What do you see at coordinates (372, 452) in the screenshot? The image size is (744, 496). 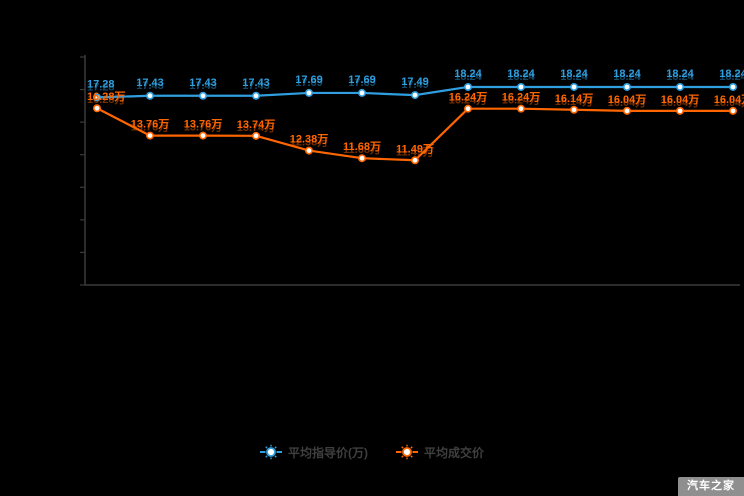 I see `chart-legend: 平均指导价(万) 平均成交价` at bounding box center [372, 452].